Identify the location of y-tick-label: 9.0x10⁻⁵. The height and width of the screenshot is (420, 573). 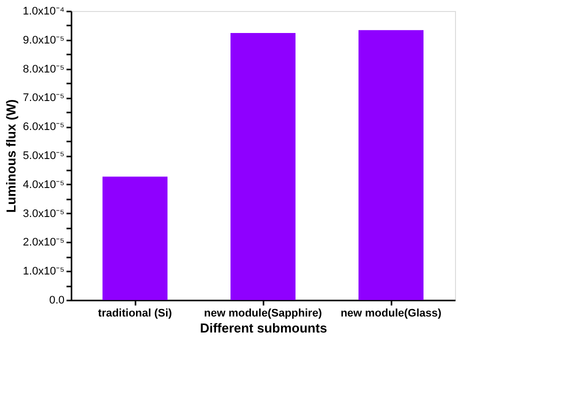
(43, 40).